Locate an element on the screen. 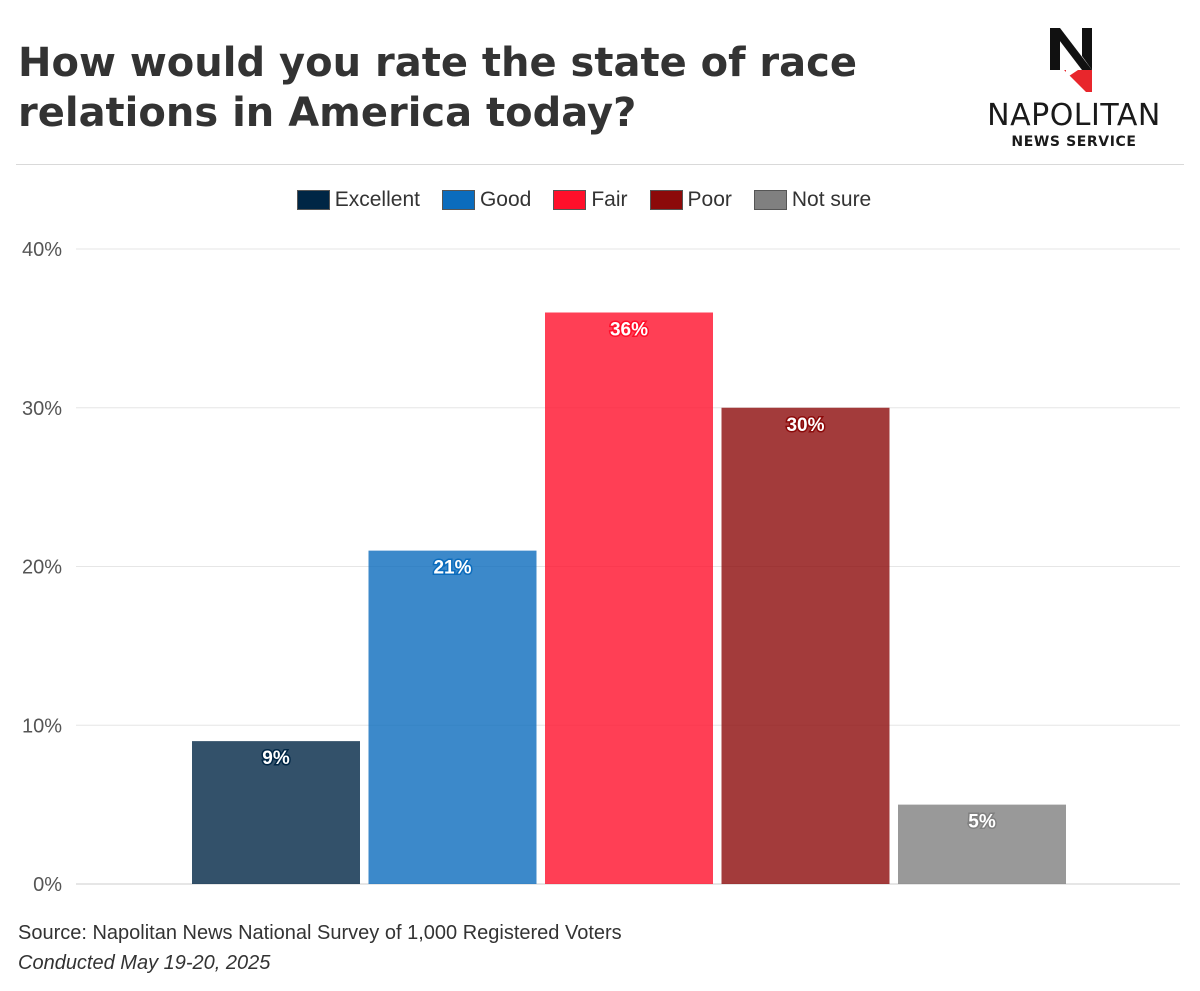 The height and width of the screenshot is (991, 1200). legend-item: Good is located at coordinates (486, 200).